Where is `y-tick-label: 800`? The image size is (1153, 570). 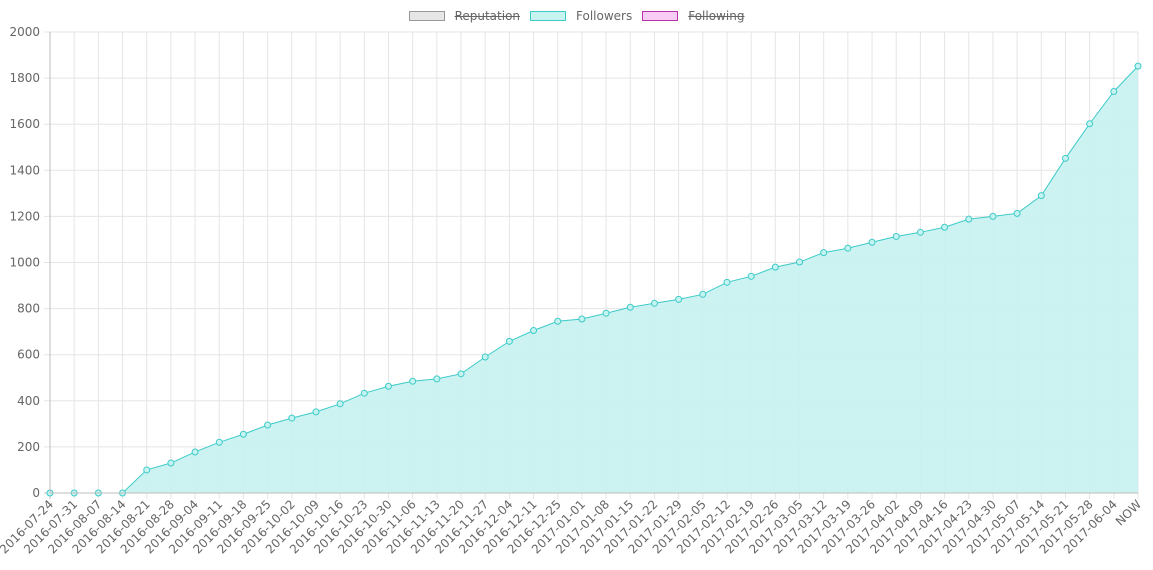 y-tick-label: 800 is located at coordinates (28, 309).